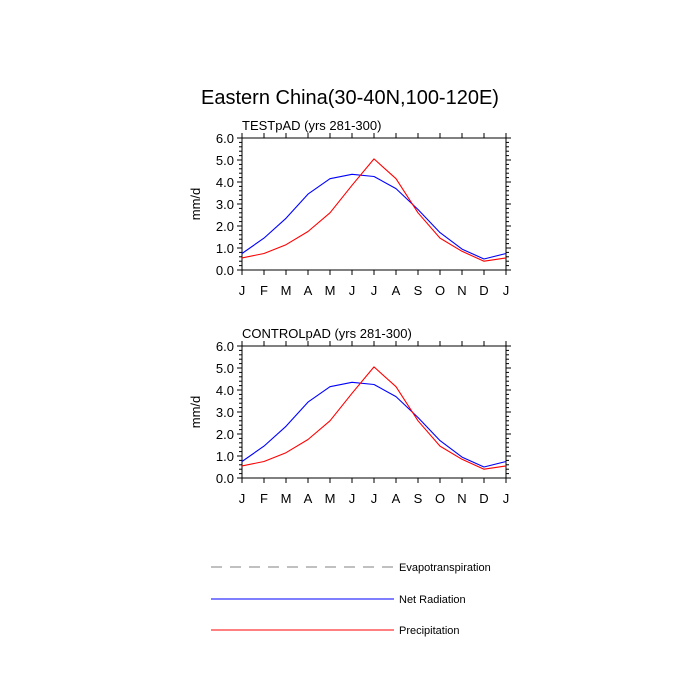 Image resolution: width=700 pixels, height=700 pixels. Describe the element at coordinates (335, 631) in the screenshot. I see `legend-item-precipitation: Precipitation` at that location.